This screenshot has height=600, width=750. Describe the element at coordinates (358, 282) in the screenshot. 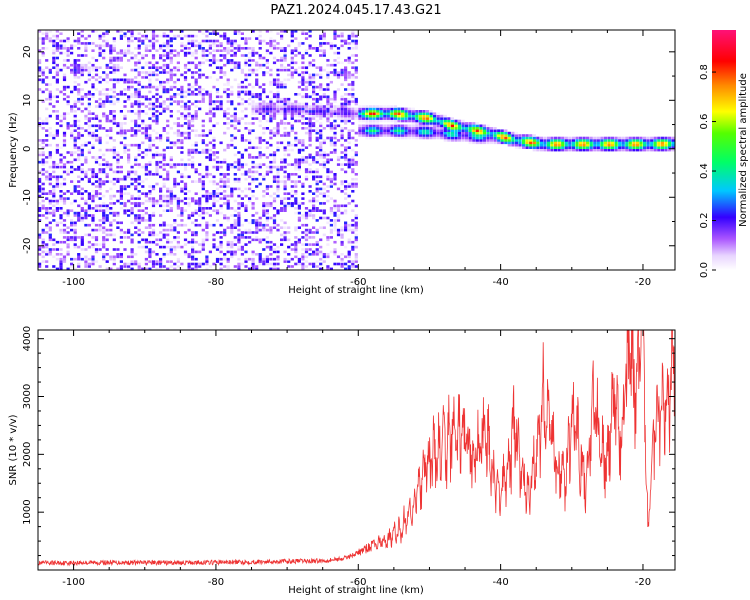

I see `x-tick-label: -60` at that location.